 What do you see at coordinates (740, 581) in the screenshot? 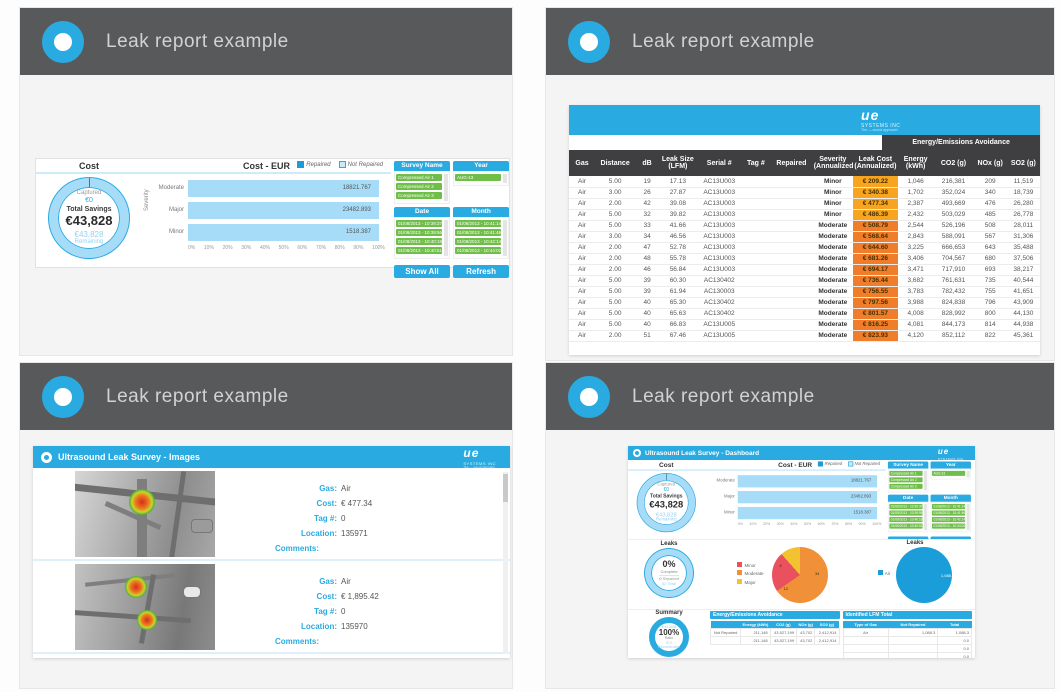
I see `major-swatch-icon` at bounding box center [740, 581].